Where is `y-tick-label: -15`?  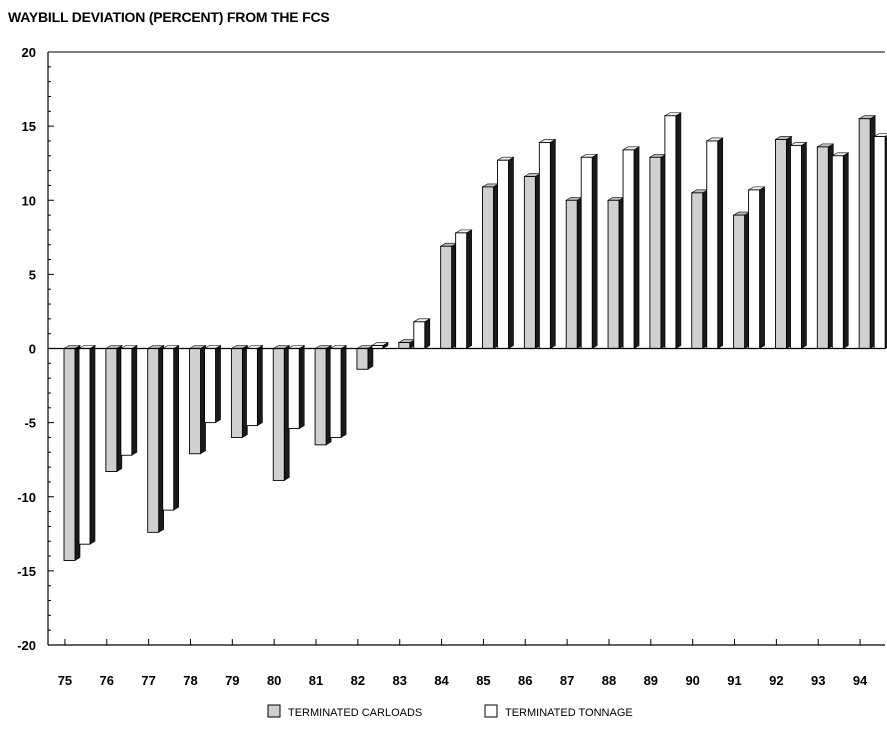 y-tick-label: -15 is located at coordinates (26, 571).